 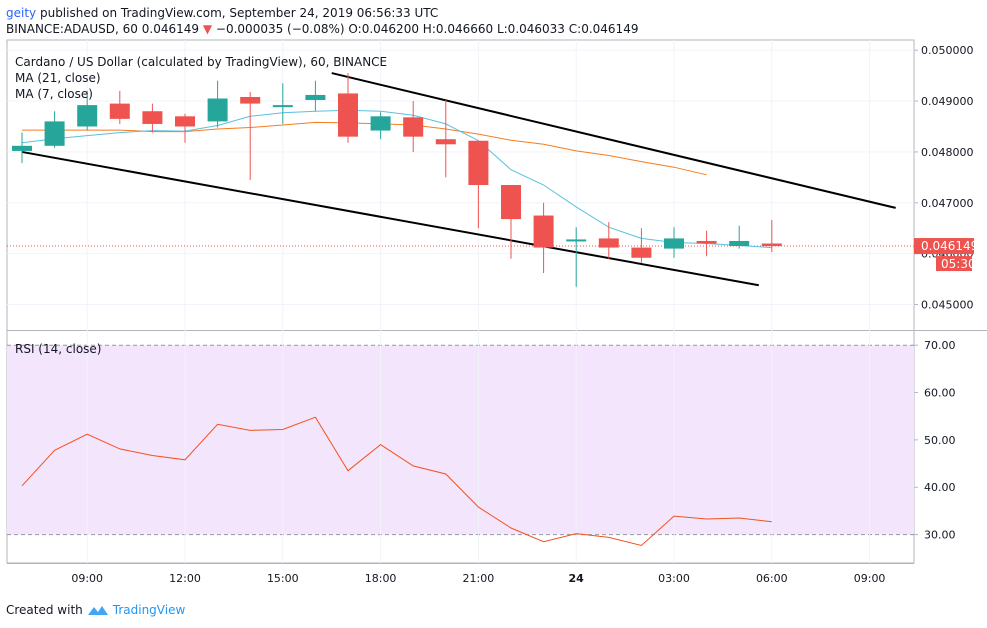 I want to click on countdown-badge, so click(x=954, y=264).